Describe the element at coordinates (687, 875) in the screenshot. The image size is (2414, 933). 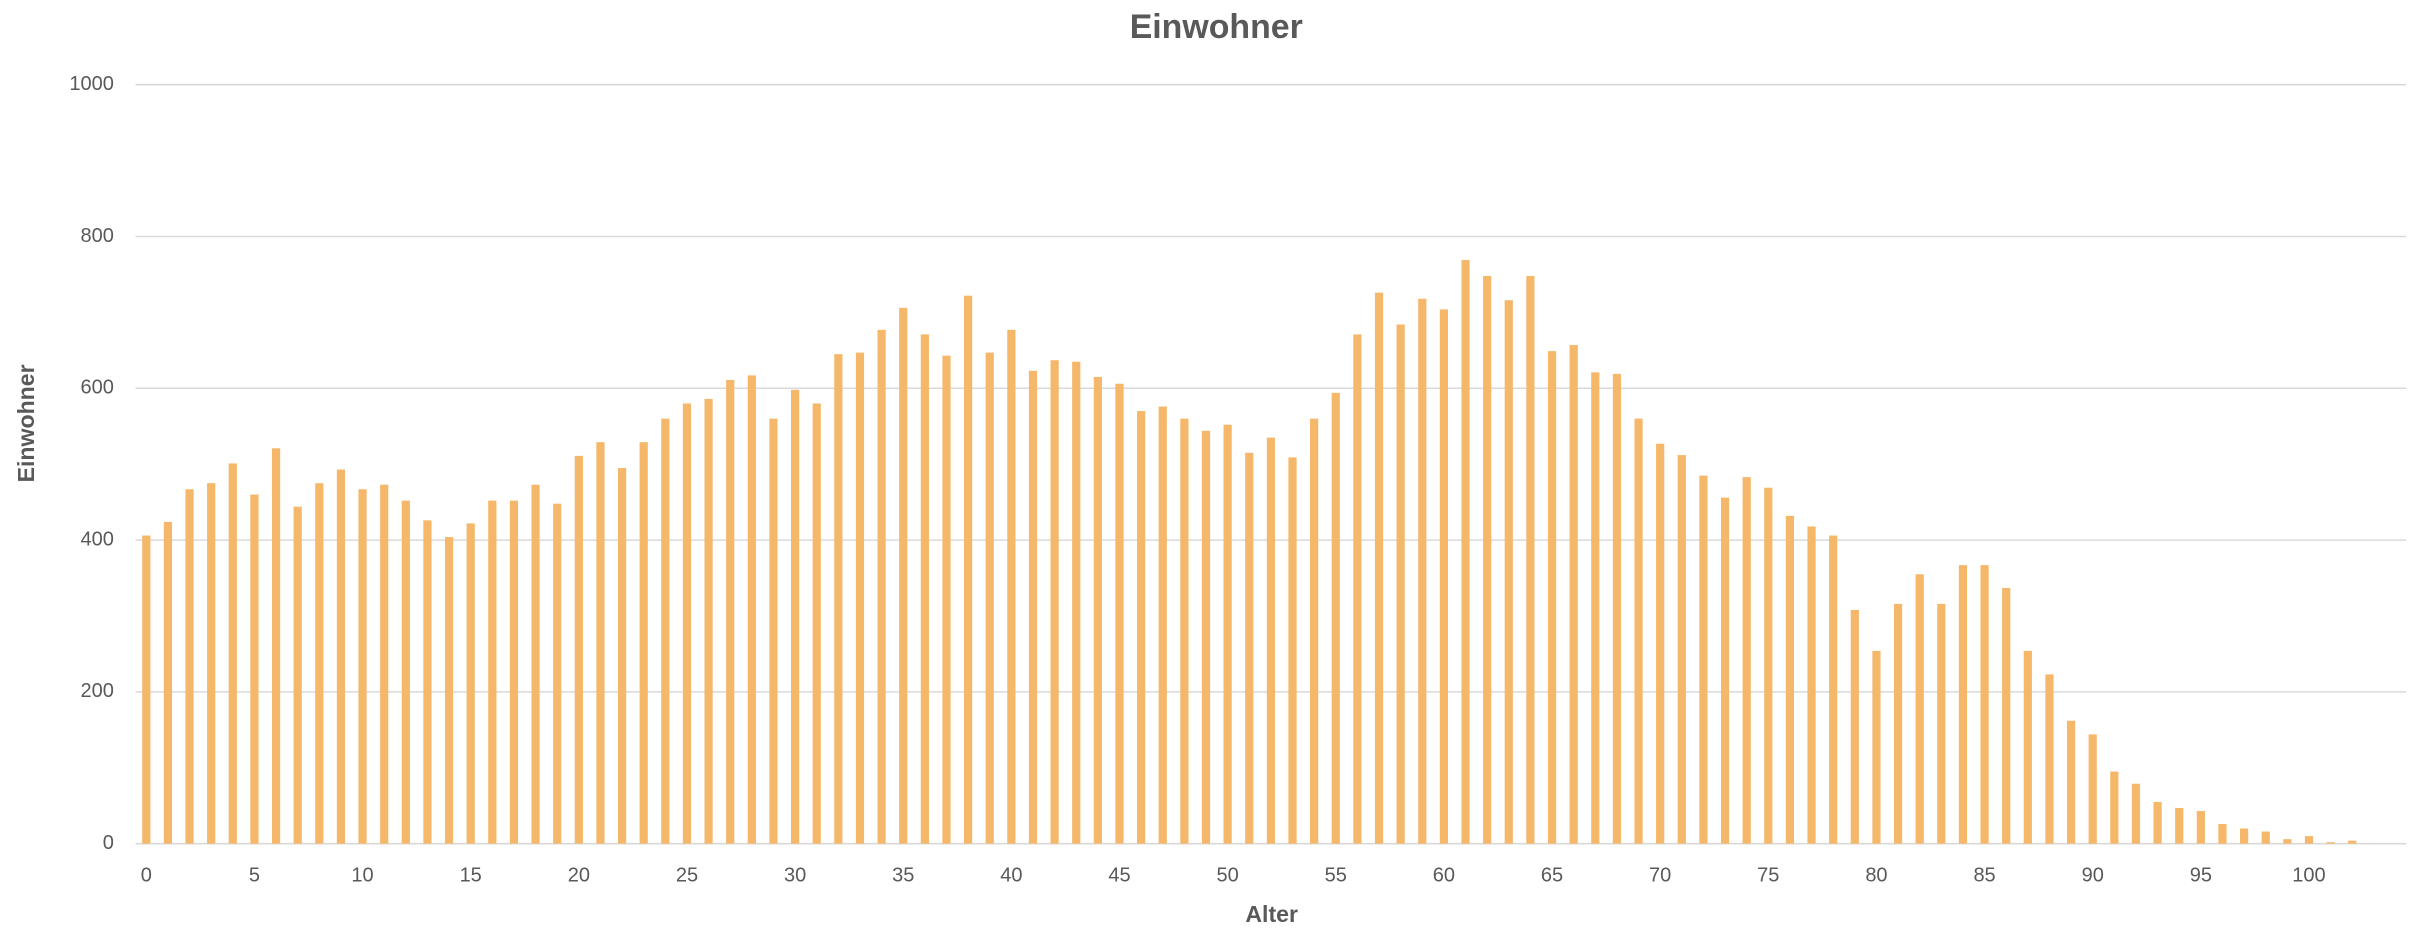
I see `x-tick-label: 25` at that location.